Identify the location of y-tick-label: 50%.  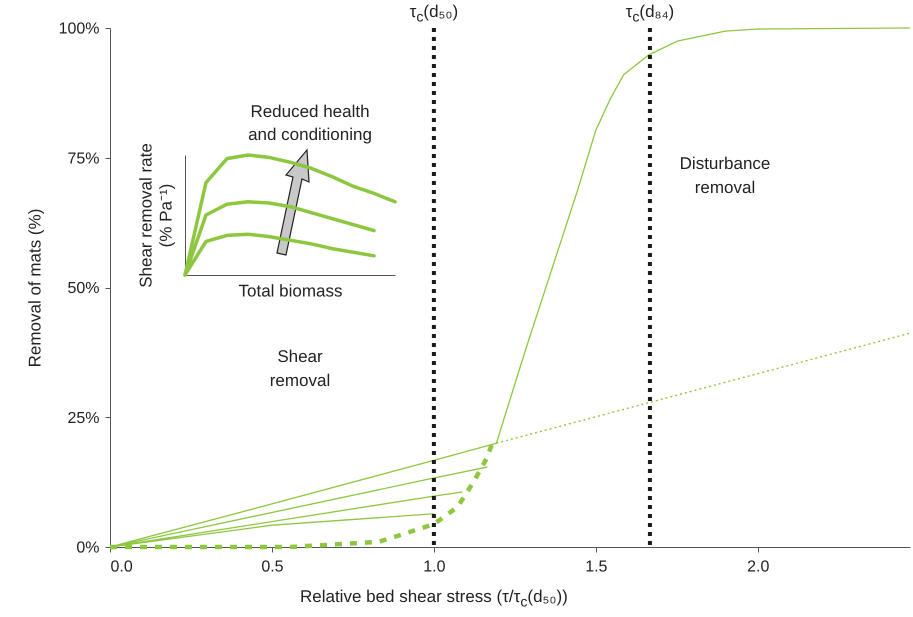
(83, 288).